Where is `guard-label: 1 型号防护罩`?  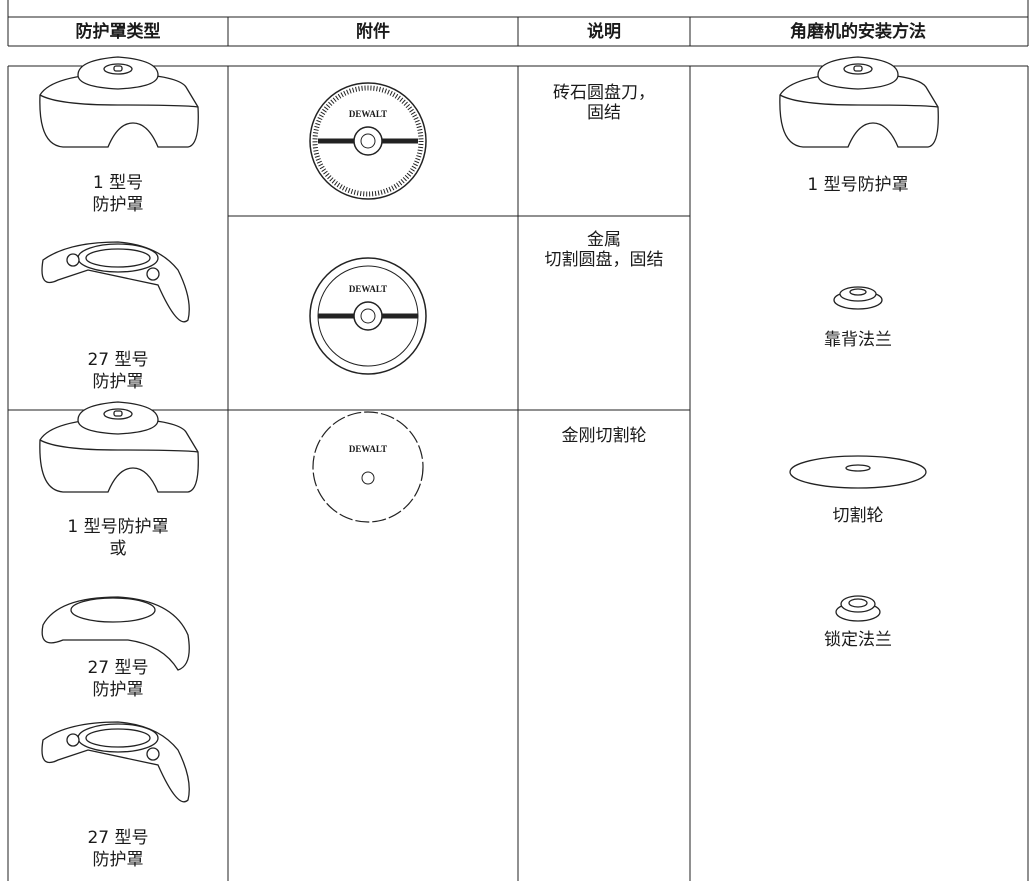
guard-label: 1 型号防护罩 is located at coordinates (117, 527).